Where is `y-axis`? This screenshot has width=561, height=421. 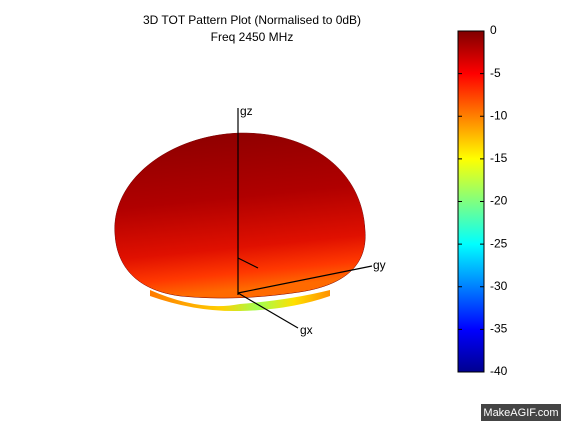
y-axis is located at coordinates (305, 279).